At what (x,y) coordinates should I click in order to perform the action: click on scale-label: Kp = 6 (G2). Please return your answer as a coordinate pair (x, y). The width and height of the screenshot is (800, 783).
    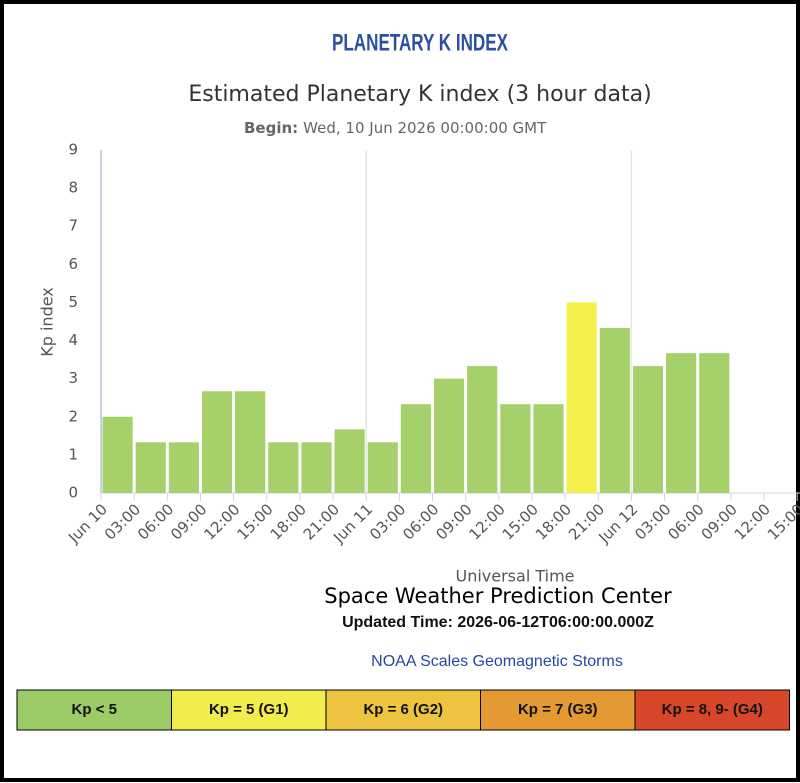
    Looking at the image, I should click on (403, 709).